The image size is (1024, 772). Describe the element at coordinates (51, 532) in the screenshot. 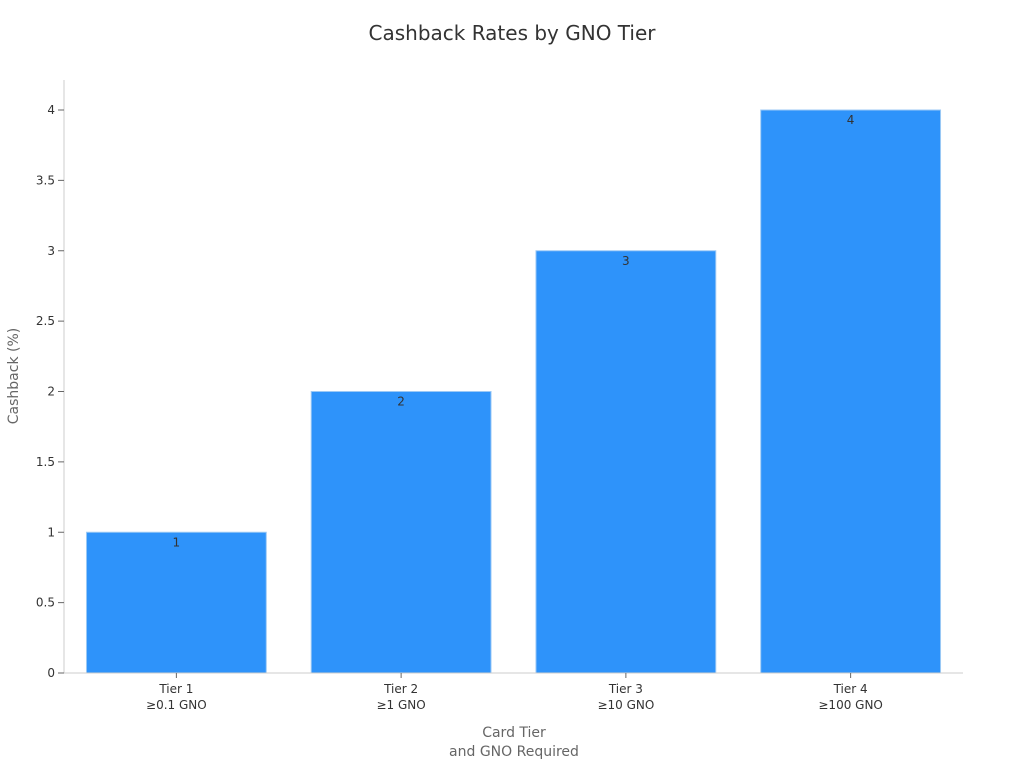

I see `y-tick-label: 1` at that location.